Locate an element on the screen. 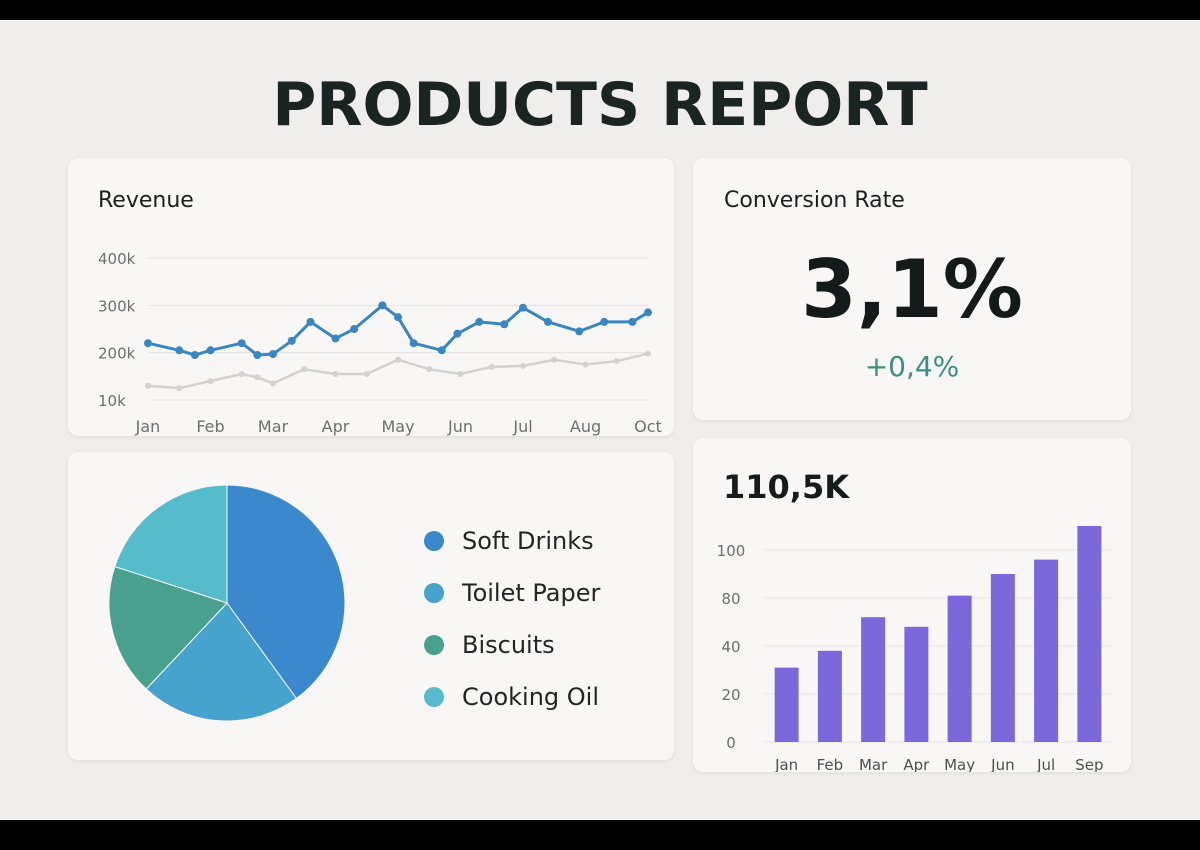 The height and width of the screenshot is (850, 1200). page-title: PRODUCTS REPORT is located at coordinates (600, 105).